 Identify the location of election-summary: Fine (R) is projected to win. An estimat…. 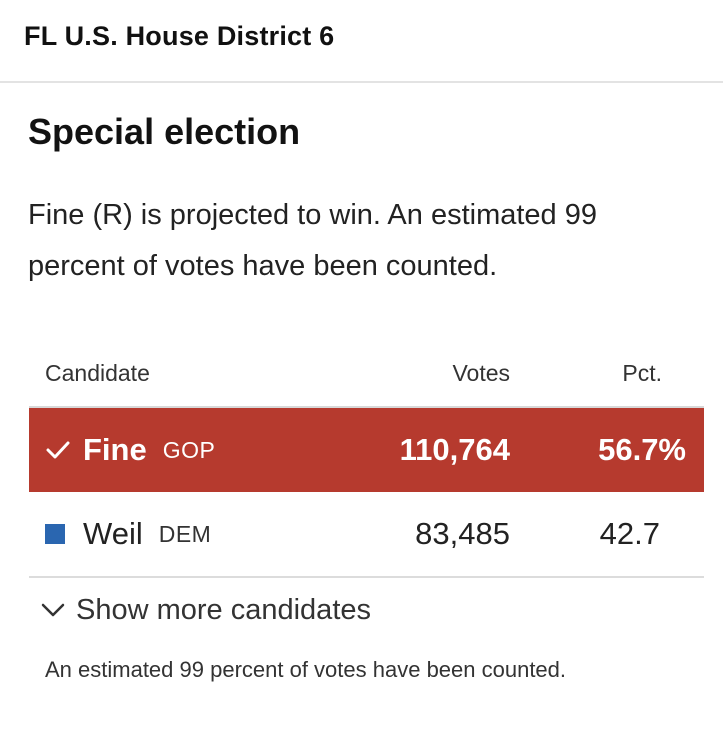
(312, 240).